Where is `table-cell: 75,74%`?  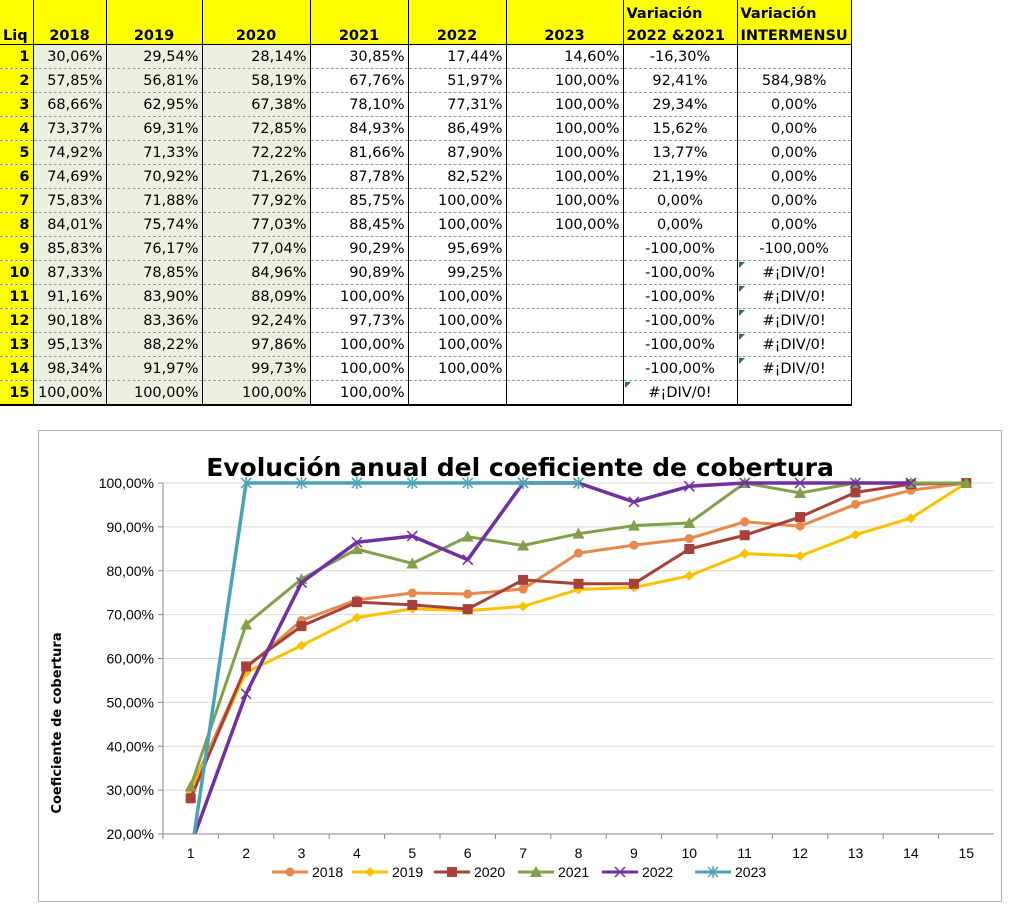
table-cell: 75,74% is located at coordinates (154, 224).